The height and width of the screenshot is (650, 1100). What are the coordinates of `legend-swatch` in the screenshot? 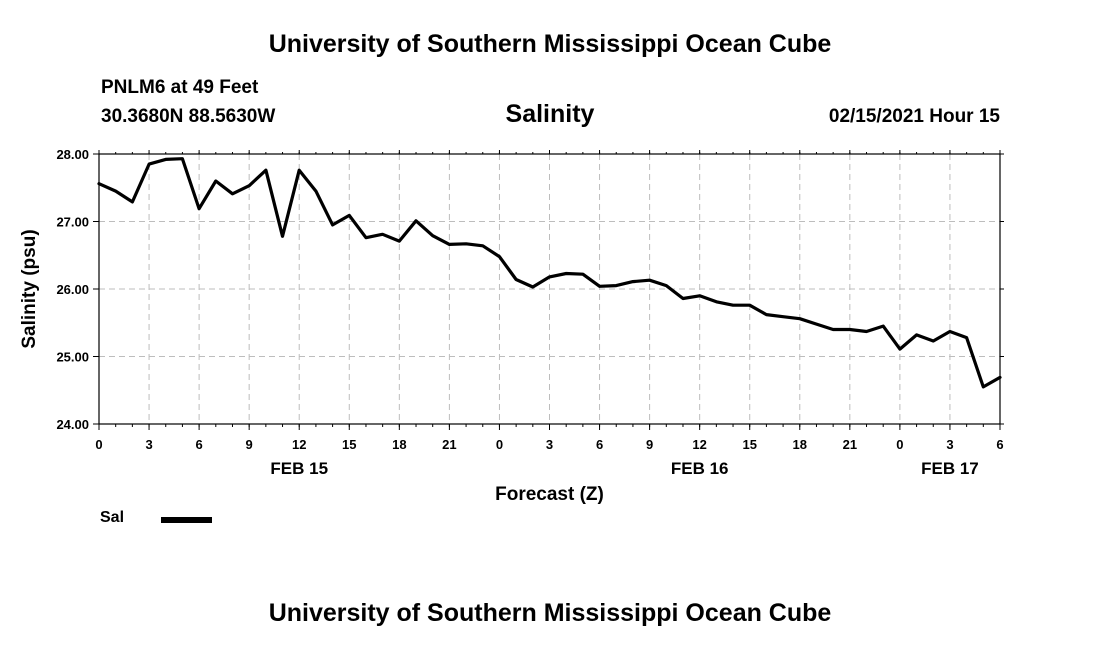 It's located at (186, 520).